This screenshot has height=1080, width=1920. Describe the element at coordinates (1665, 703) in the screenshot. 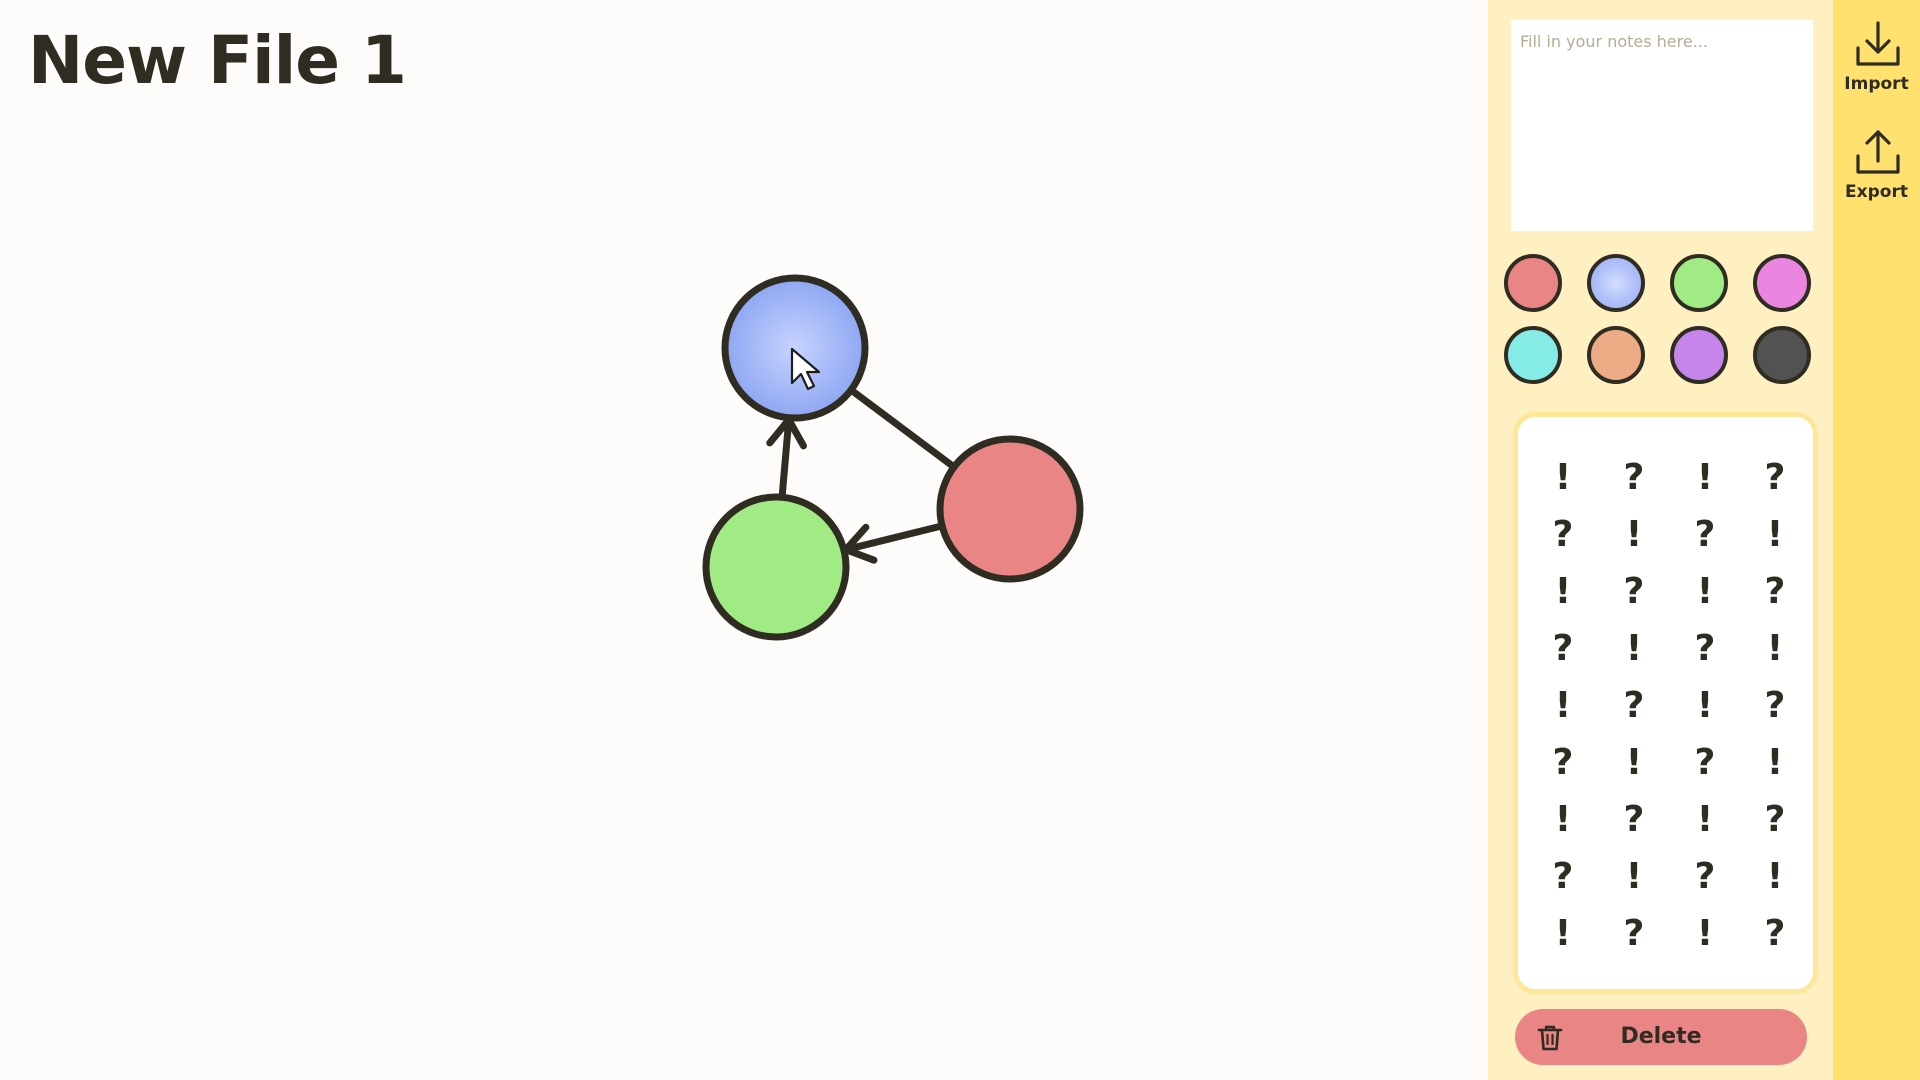

I see `token-palette: !?!??!?!!?!??!?!!?!??!?!!?!??!?!!?!?` at that location.